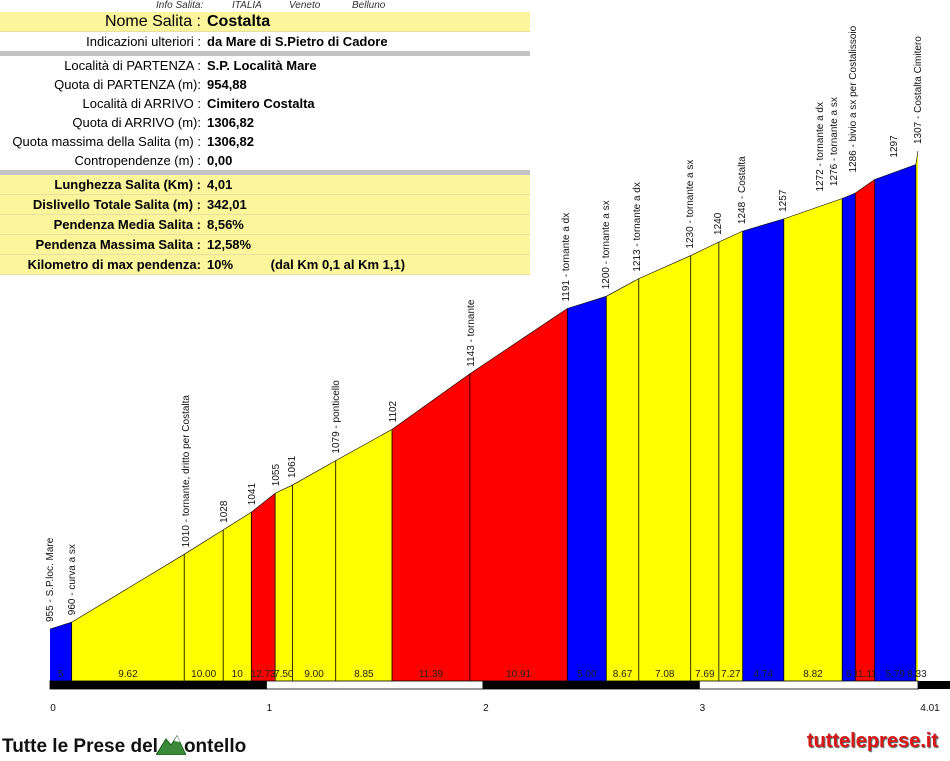  Describe the element at coordinates (606, 244) in the screenshot. I see `altitude-label: 1200 - tornante a sx` at that location.